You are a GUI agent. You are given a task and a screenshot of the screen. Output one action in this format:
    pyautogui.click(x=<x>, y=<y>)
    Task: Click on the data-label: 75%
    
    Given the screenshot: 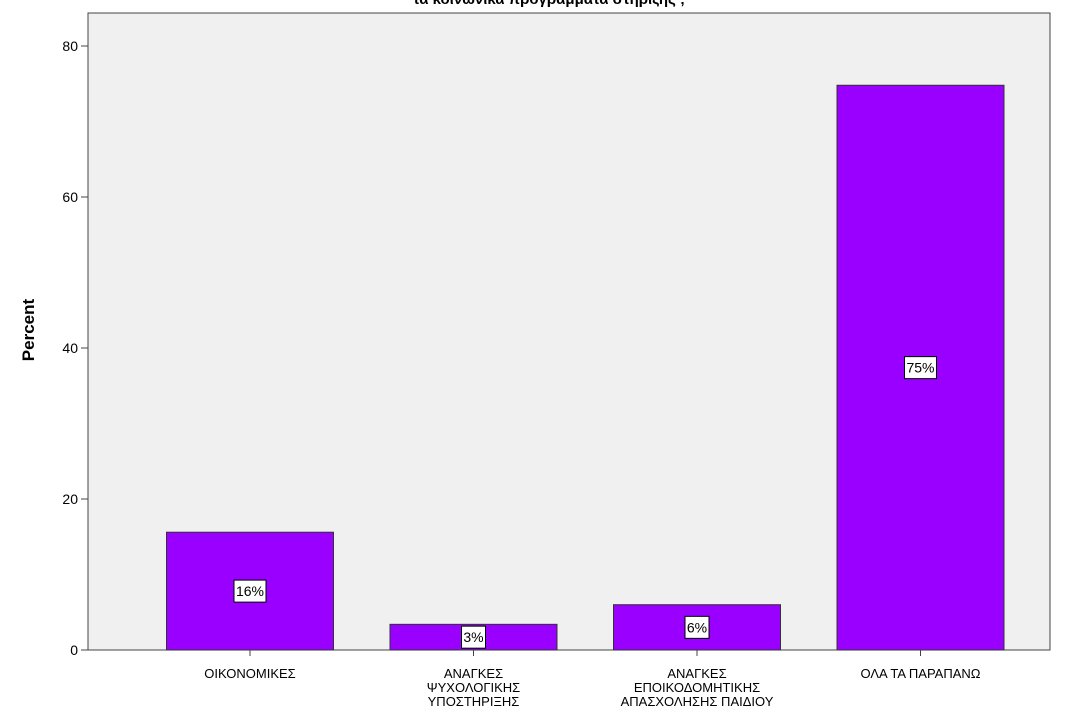 What is the action you would take?
    pyautogui.click(x=920, y=368)
    